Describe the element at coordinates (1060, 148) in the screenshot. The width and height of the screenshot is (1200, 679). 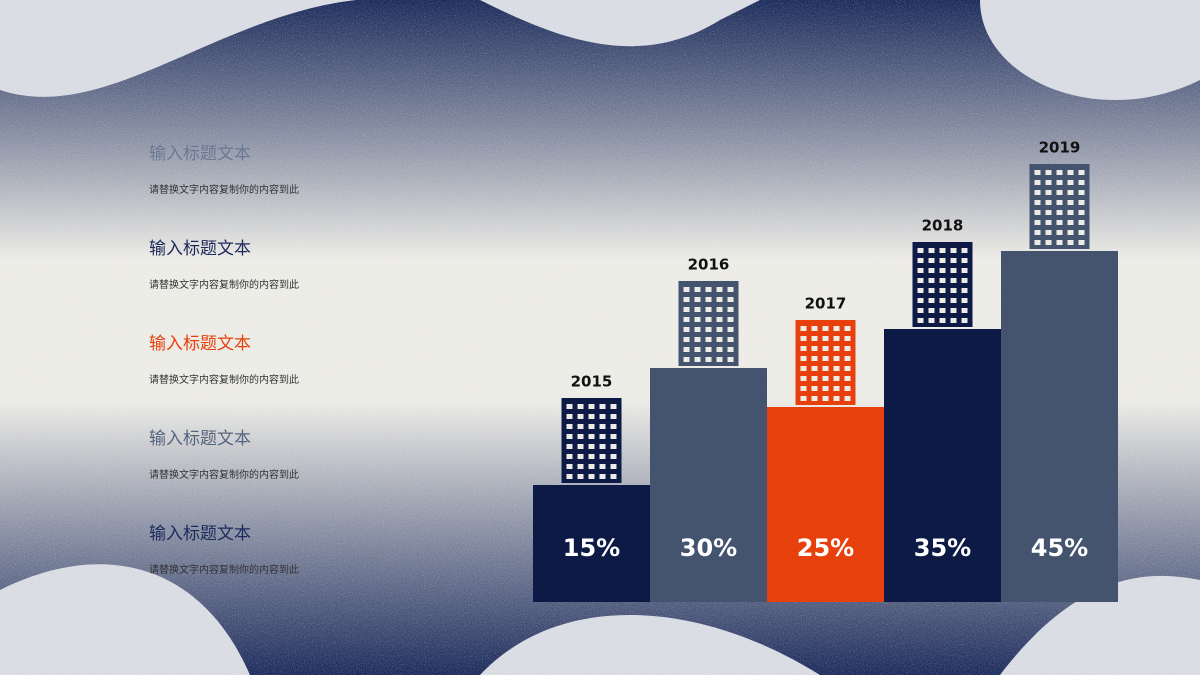
I see `year-label: 2019` at that location.